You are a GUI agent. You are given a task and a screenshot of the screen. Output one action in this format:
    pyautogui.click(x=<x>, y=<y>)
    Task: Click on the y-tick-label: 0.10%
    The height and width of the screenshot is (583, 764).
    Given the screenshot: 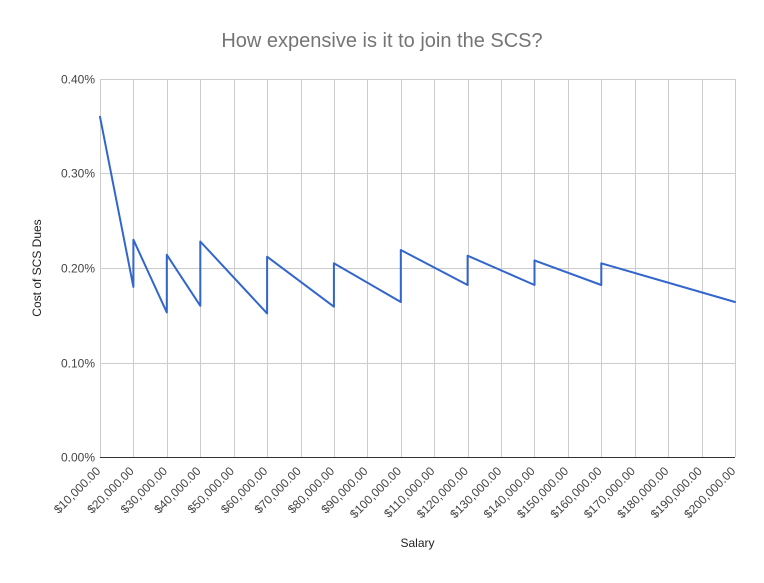 What is the action you would take?
    pyautogui.click(x=78, y=364)
    